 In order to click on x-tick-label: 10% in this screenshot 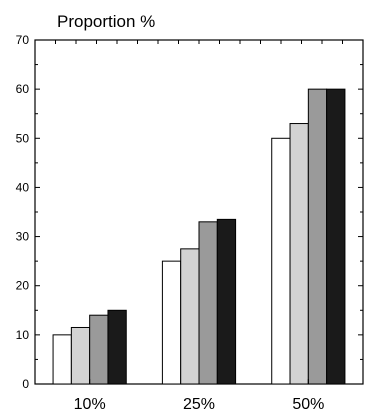, I will do `click(90, 404)`.